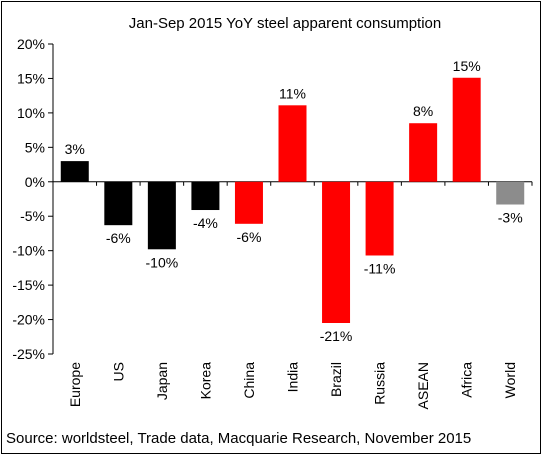  What do you see at coordinates (162, 262) in the screenshot?
I see `data-label-japan: -10%` at bounding box center [162, 262].